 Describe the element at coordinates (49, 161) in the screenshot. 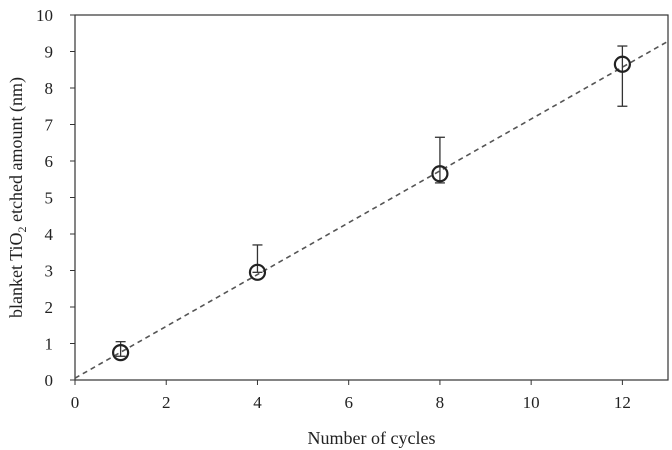

I see `y-tick-label: 6` at that location.